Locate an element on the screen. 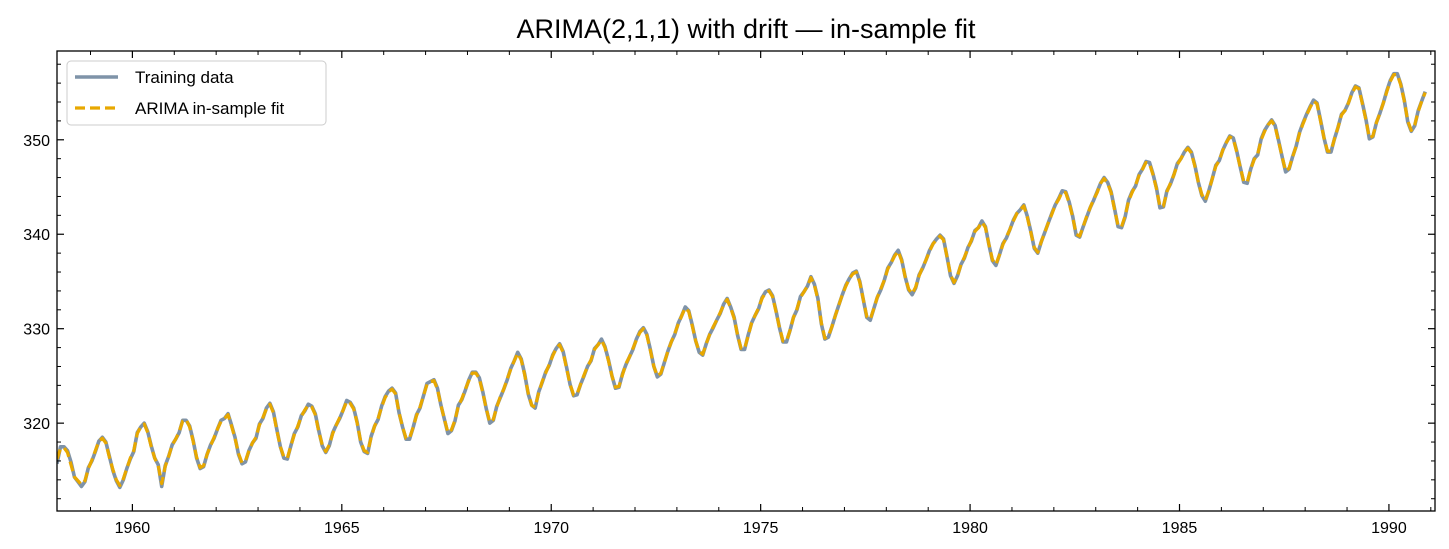 The height and width of the screenshot is (549, 1449). x-tick-label: 1975 is located at coordinates (761, 528).